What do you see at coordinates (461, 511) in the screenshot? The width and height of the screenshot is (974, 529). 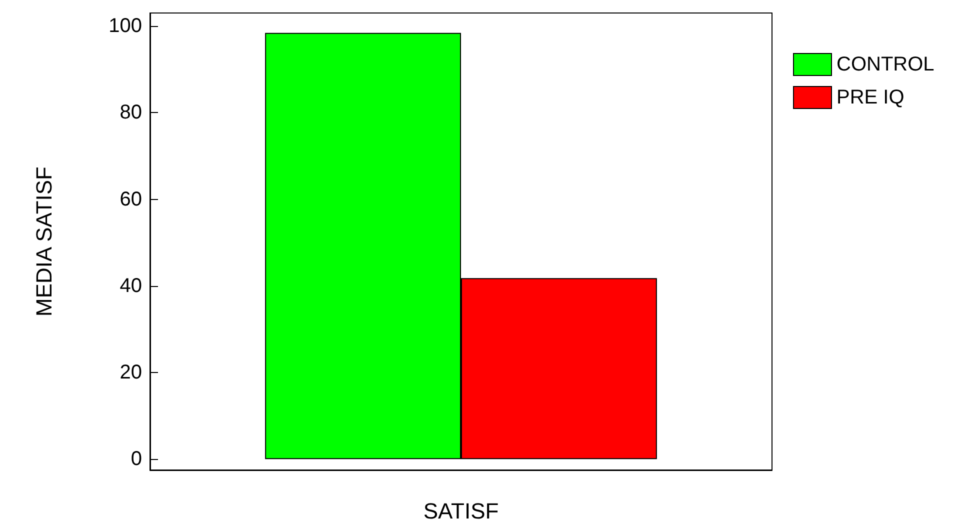 I see `x-axis-title: SATISF` at bounding box center [461, 511].